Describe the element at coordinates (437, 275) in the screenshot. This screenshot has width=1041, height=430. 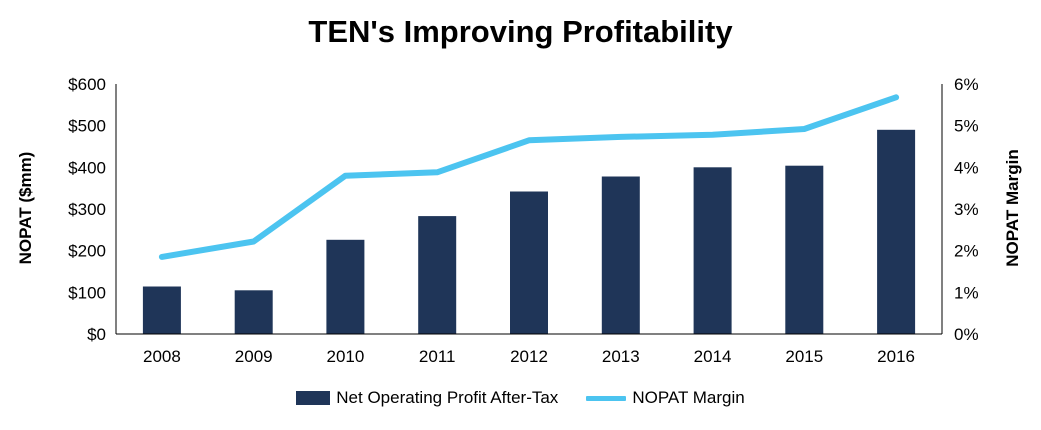
I see `bar-2011` at that location.